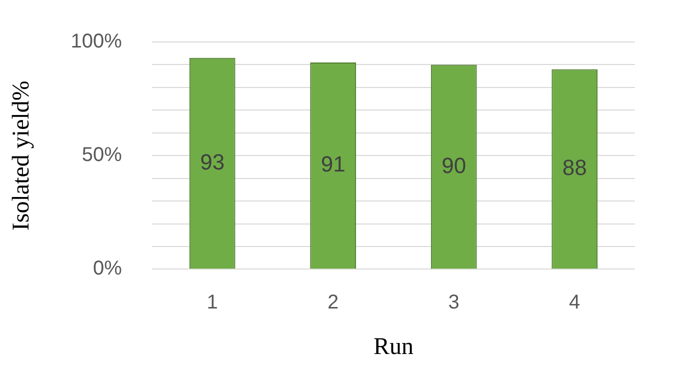  What do you see at coordinates (107, 269) in the screenshot?
I see `y-tick-label: 0%` at bounding box center [107, 269].